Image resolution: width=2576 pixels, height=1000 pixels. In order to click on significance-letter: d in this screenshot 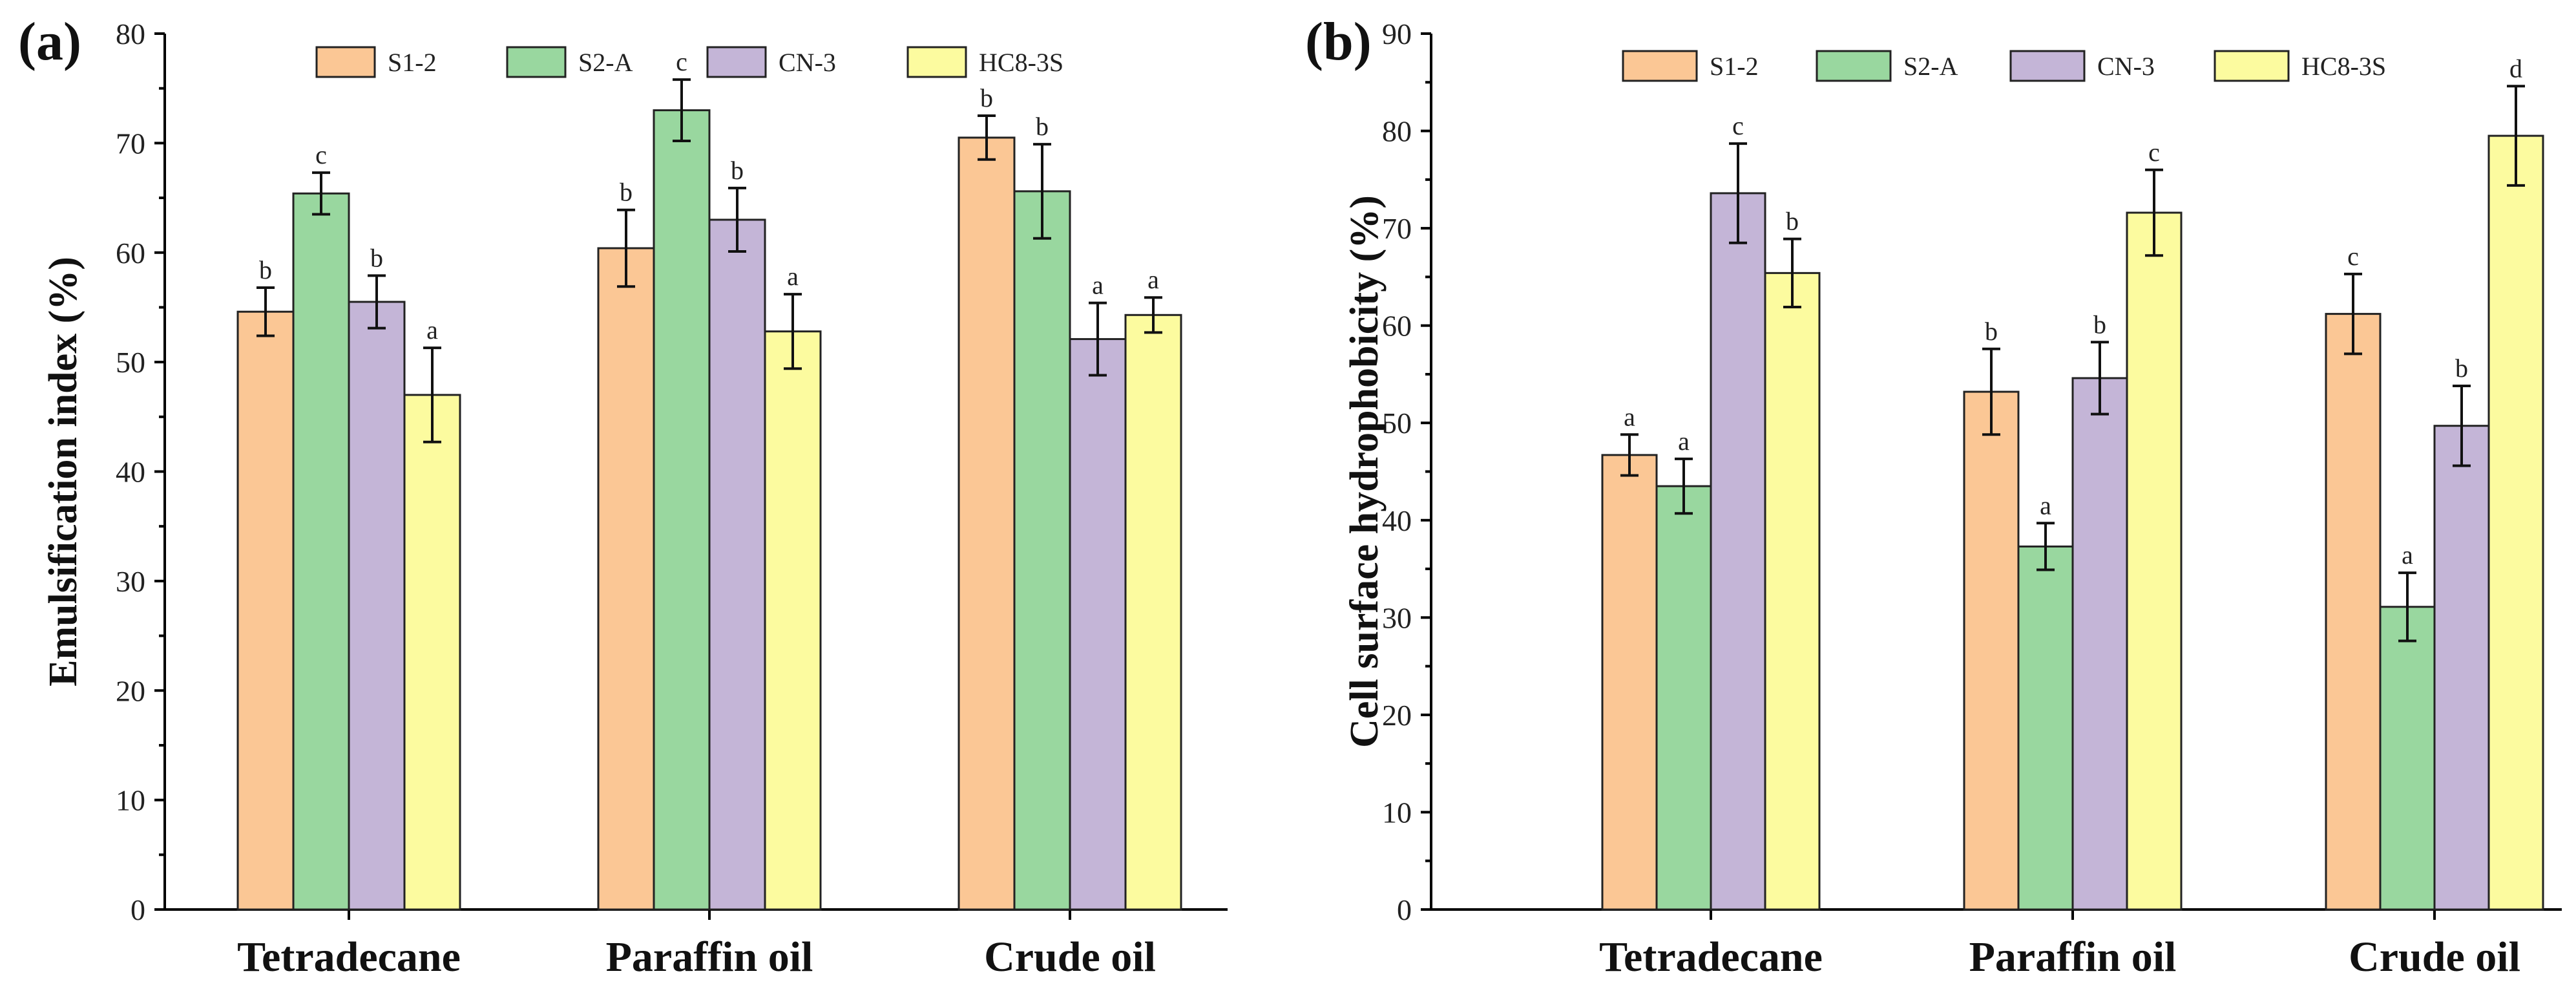, I will do `click(2515, 68)`.